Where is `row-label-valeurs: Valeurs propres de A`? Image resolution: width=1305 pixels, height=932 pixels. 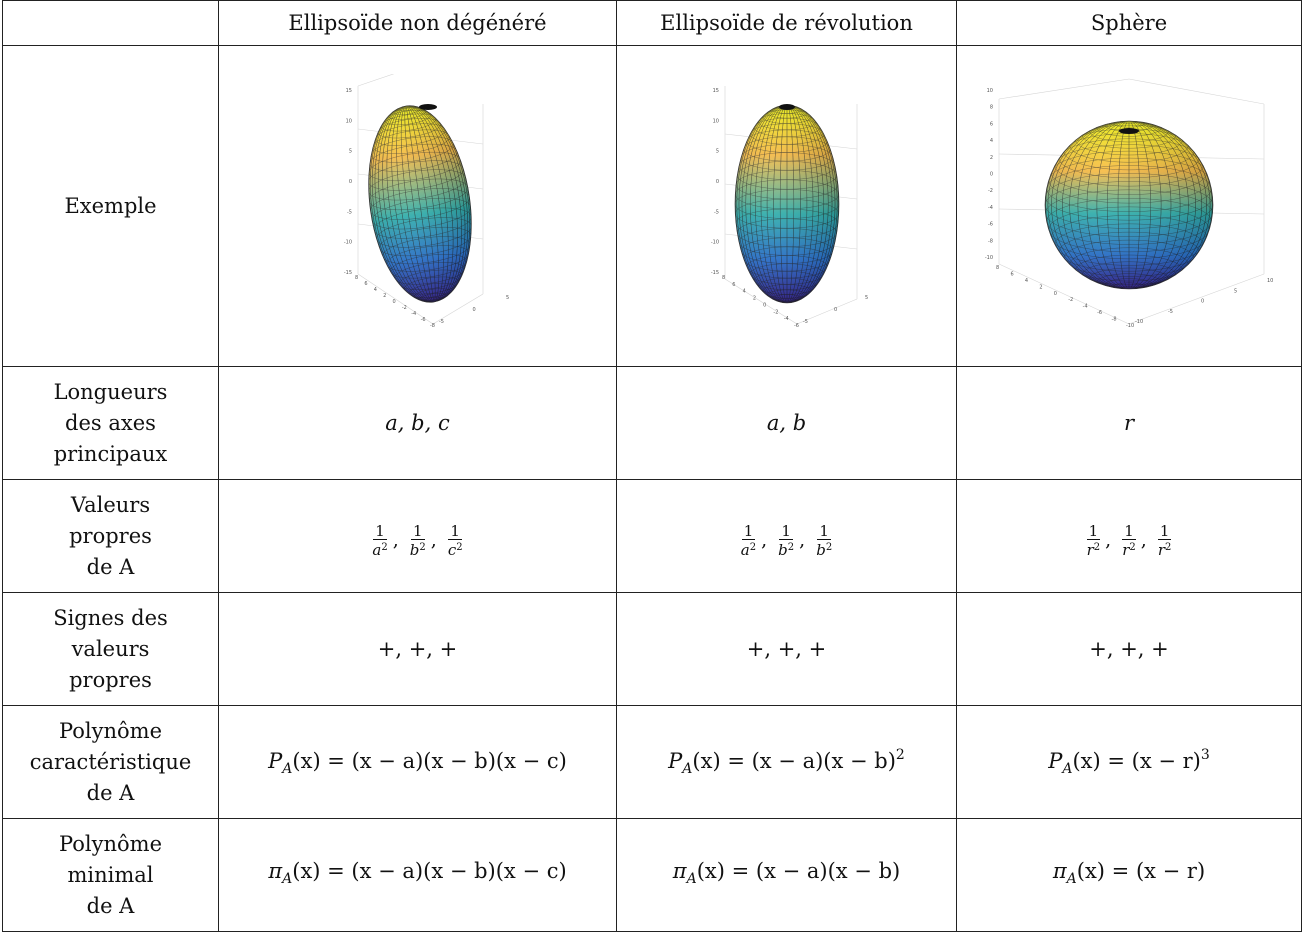 row-label-valeurs: Valeurs propres de A is located at coordinates (111, 536).